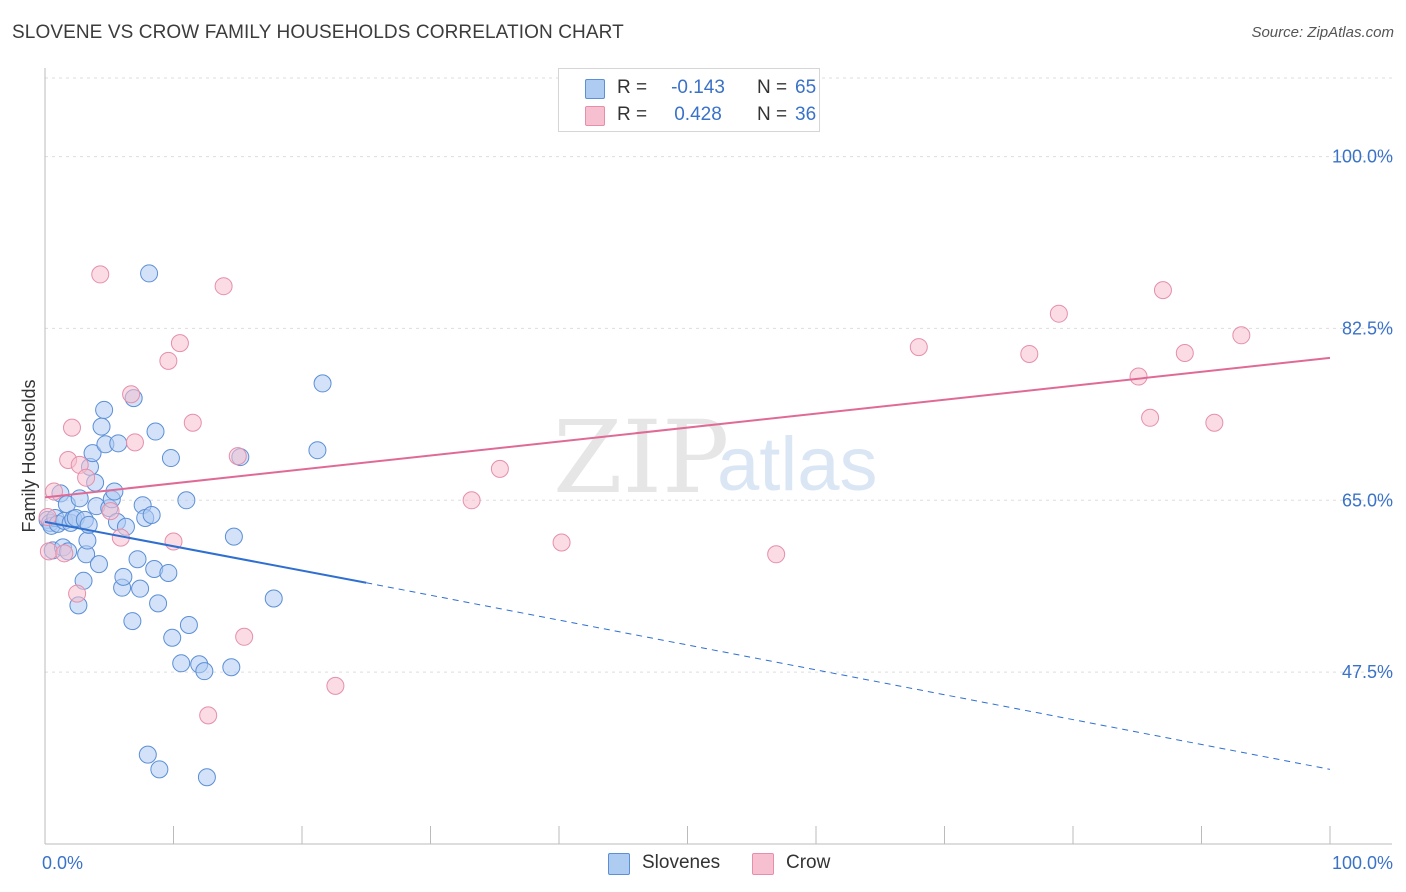  What do you see at coordinates (681, 862) in the screenshot?
I see `bottom-legend-label-slovenes: Slovenes` at bounding box center [681, 862].